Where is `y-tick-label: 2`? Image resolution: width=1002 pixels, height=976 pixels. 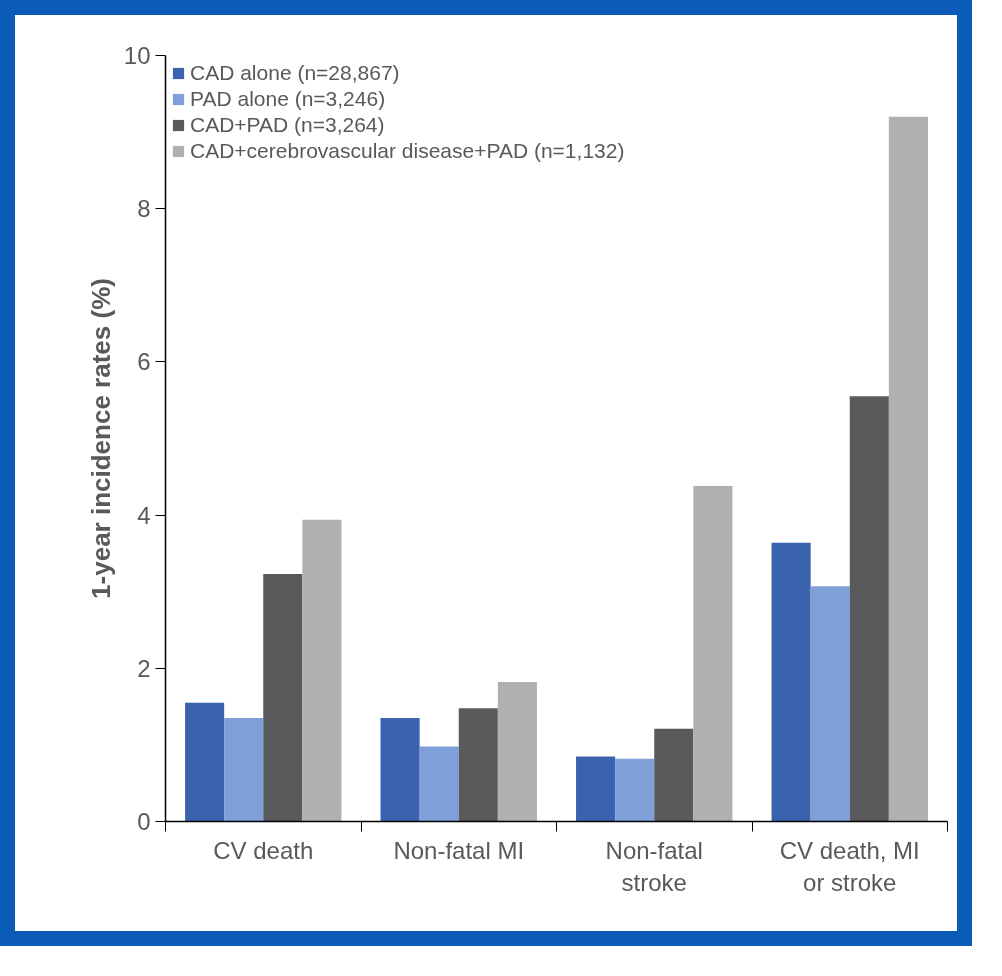
y-tick-label: 2 is located at coordinates (144, 668).